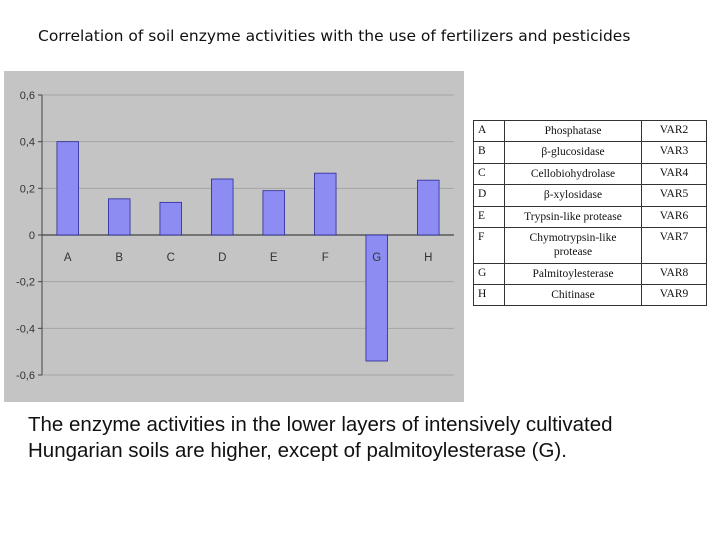 The width and height of the screenshot is (720, 540). I want to click on table-row: B β-glucosidase VAR3, so click(590, 152).